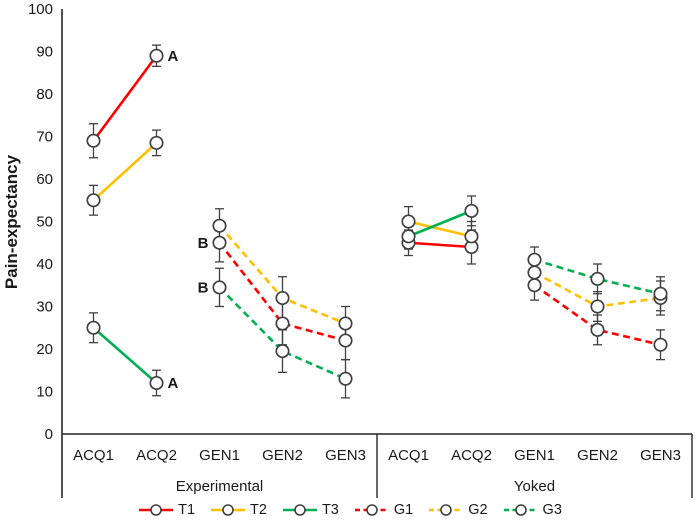 This screenshot has width=700, height=522. Describe the element at coordinates (44, 94) in the screenshot. I see `y-tick-label: 80` at that location.